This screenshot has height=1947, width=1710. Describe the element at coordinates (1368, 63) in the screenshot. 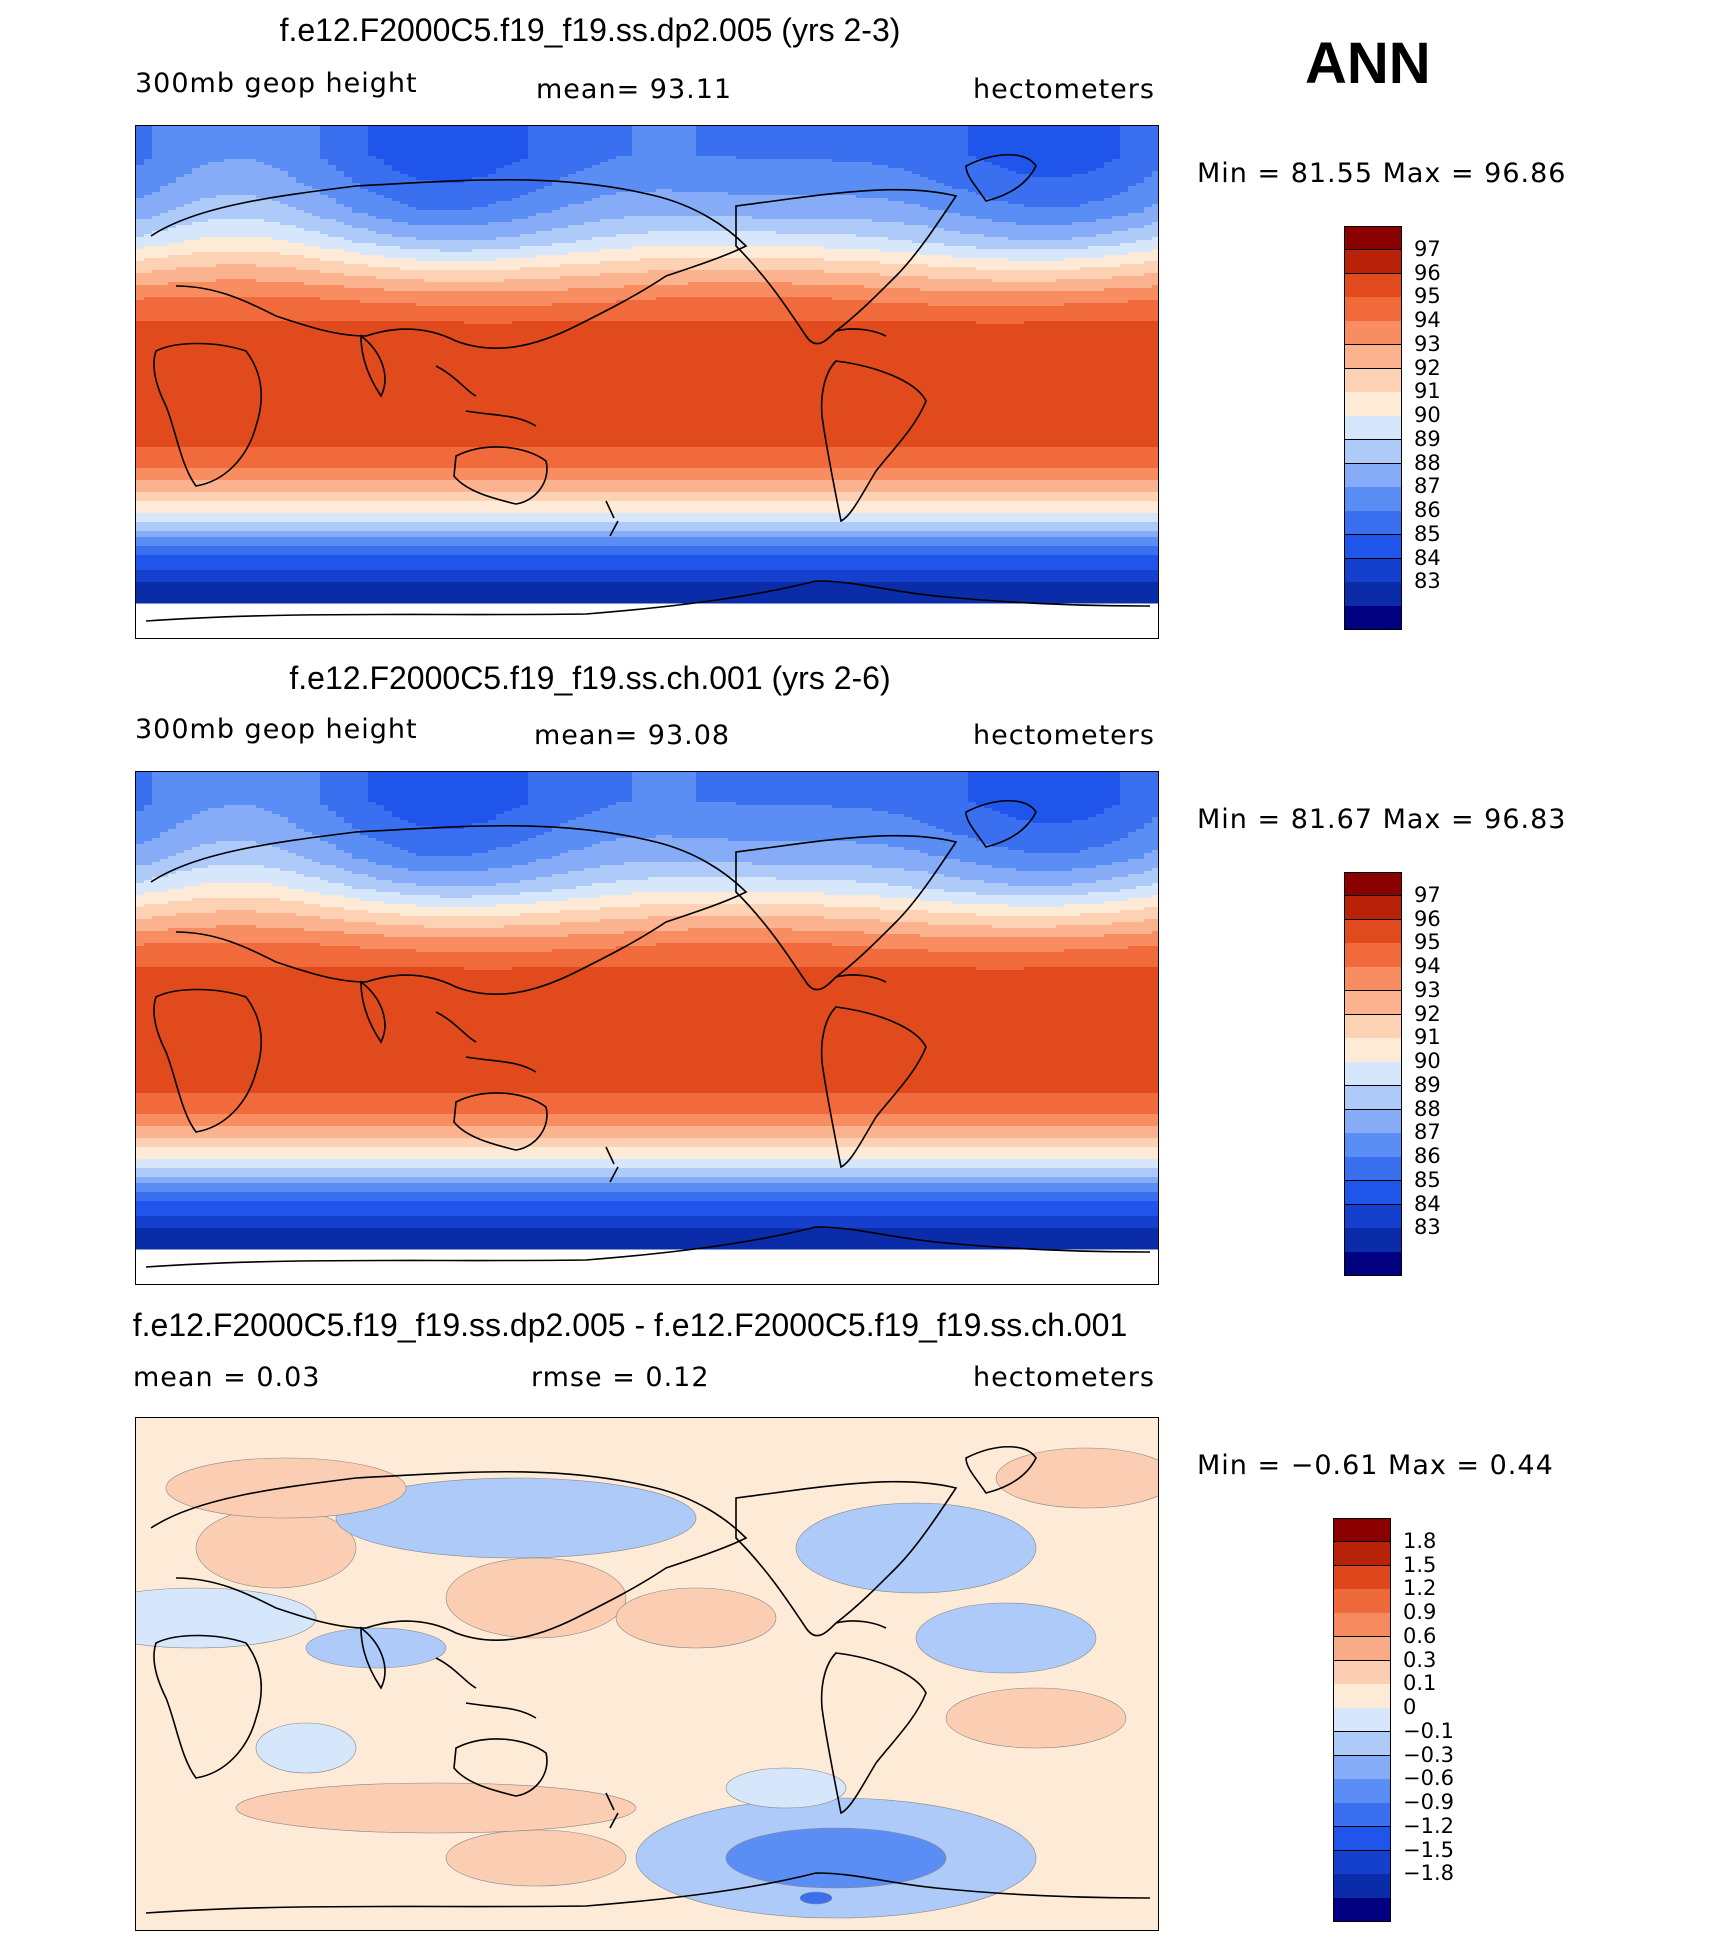

I see `season-label: ANN` at that location.